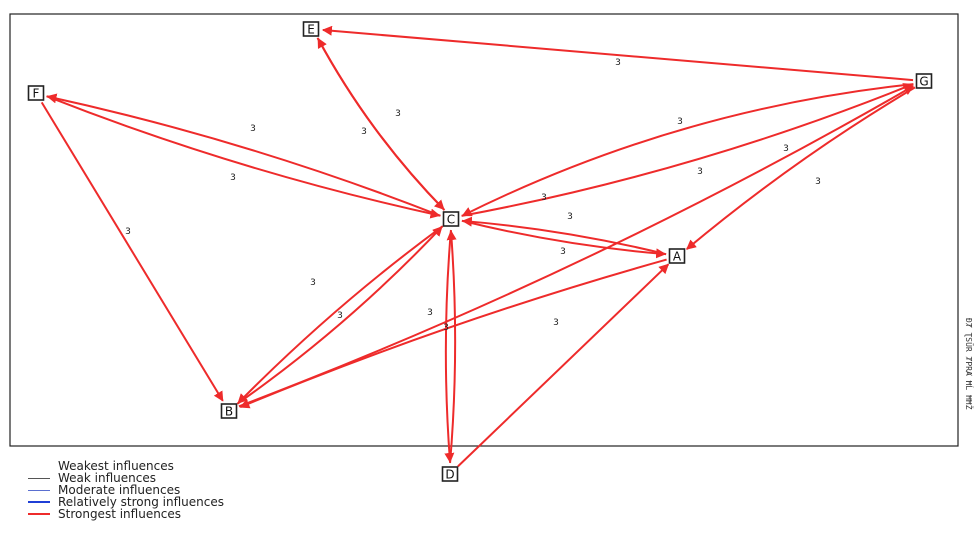 The width and height of the screenshot is (976, 544). I want to click on legend-item-strongest: Strongest influences, so click(126, 514).